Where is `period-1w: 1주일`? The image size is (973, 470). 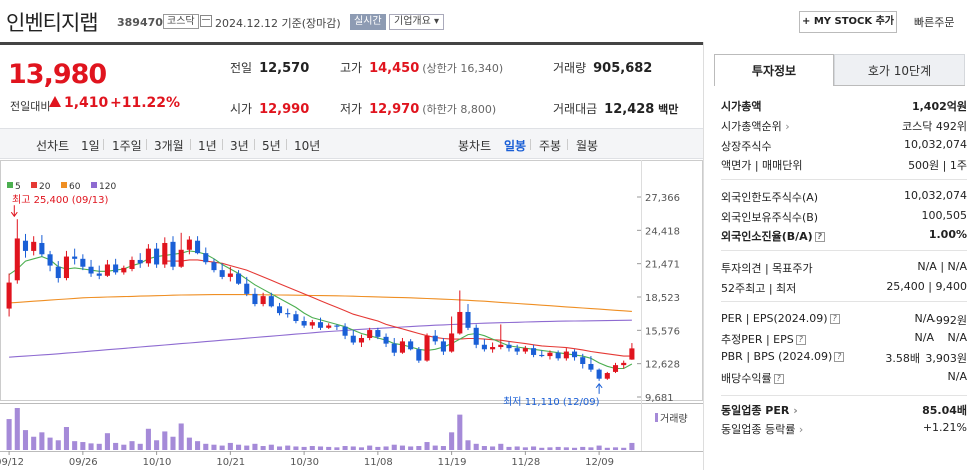 period-1w: 1주일 is located at coordinates (127, 146).